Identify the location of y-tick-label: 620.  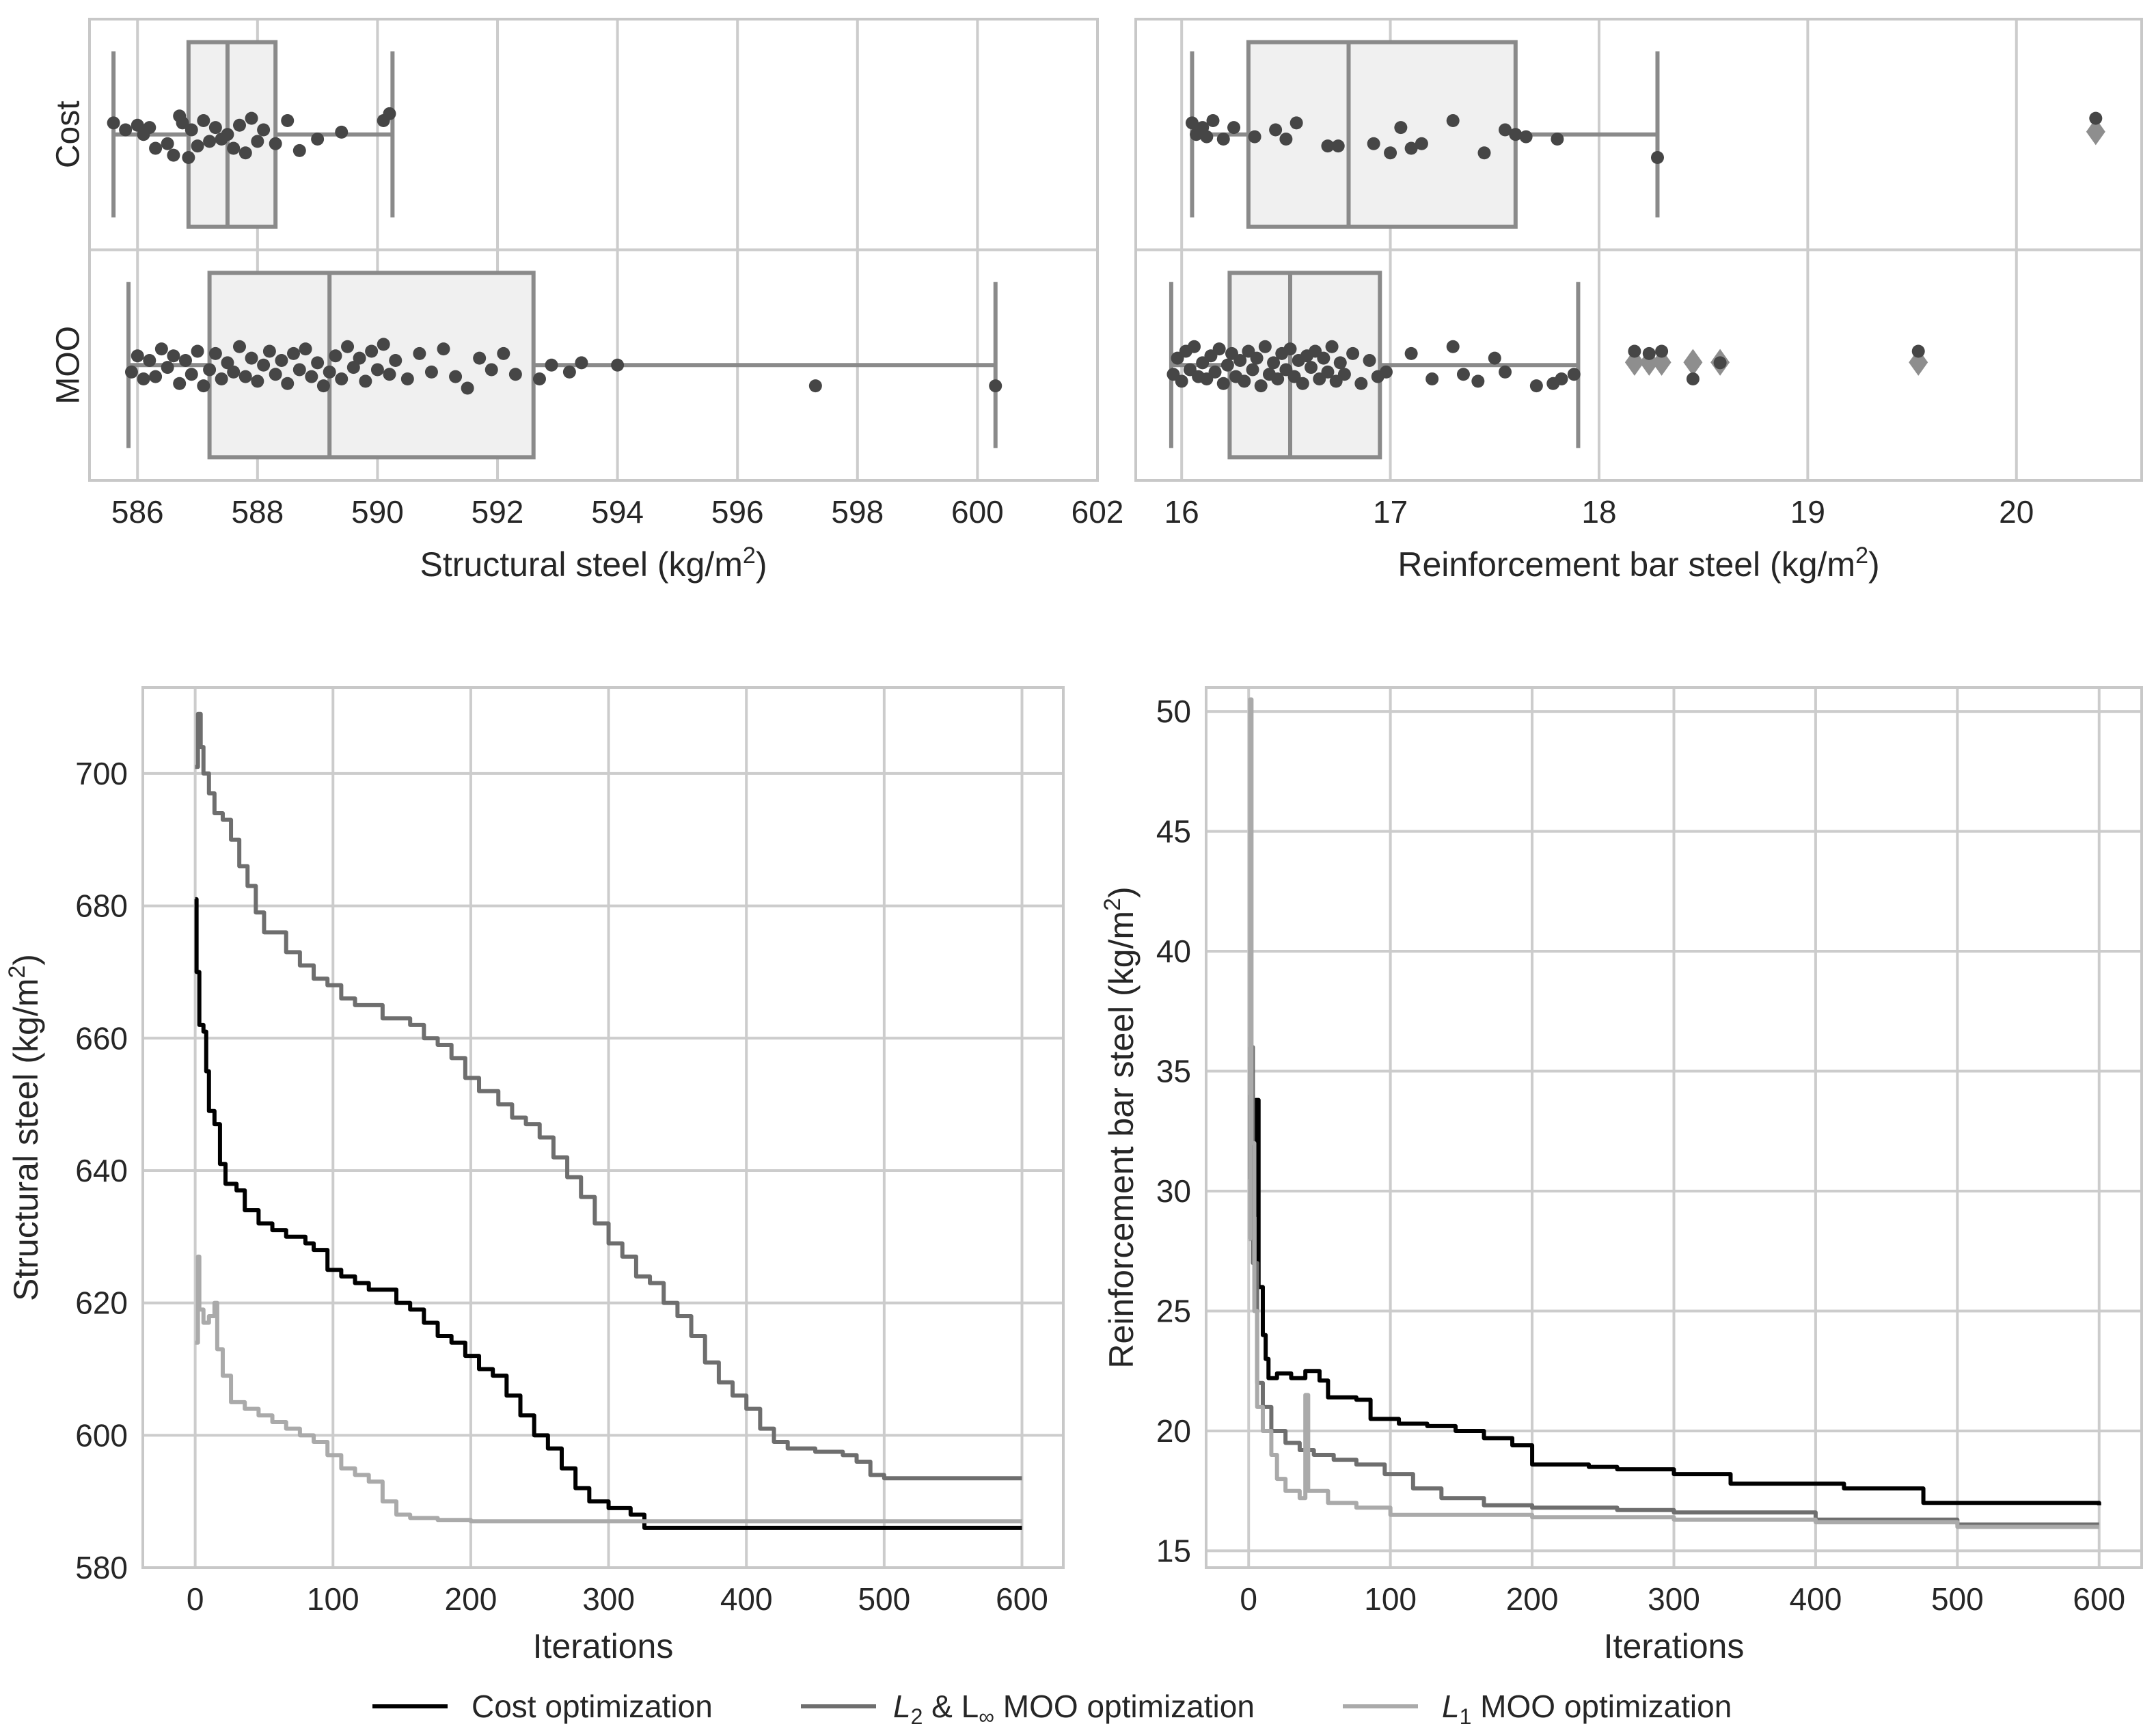
(101, 1303).